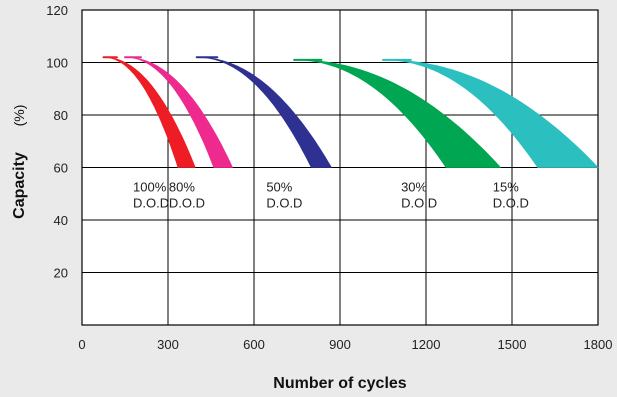 This screenshot has height=397, width=617. Describe the element at coordinates (254, 344) in the screenshot. I see `x-tick-label: 600` at that location.